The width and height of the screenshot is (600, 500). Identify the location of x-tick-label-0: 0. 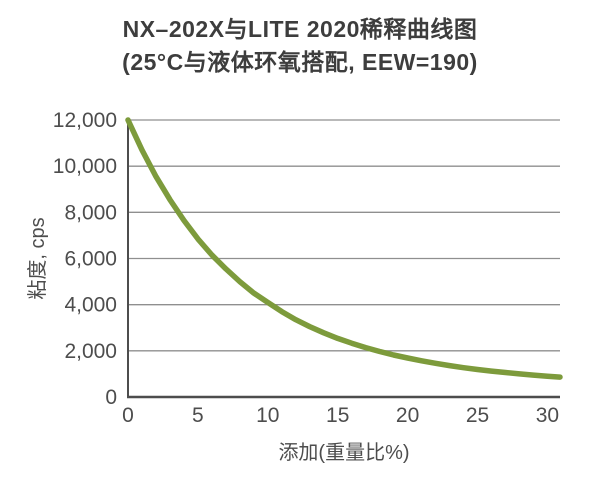
(128, 415).